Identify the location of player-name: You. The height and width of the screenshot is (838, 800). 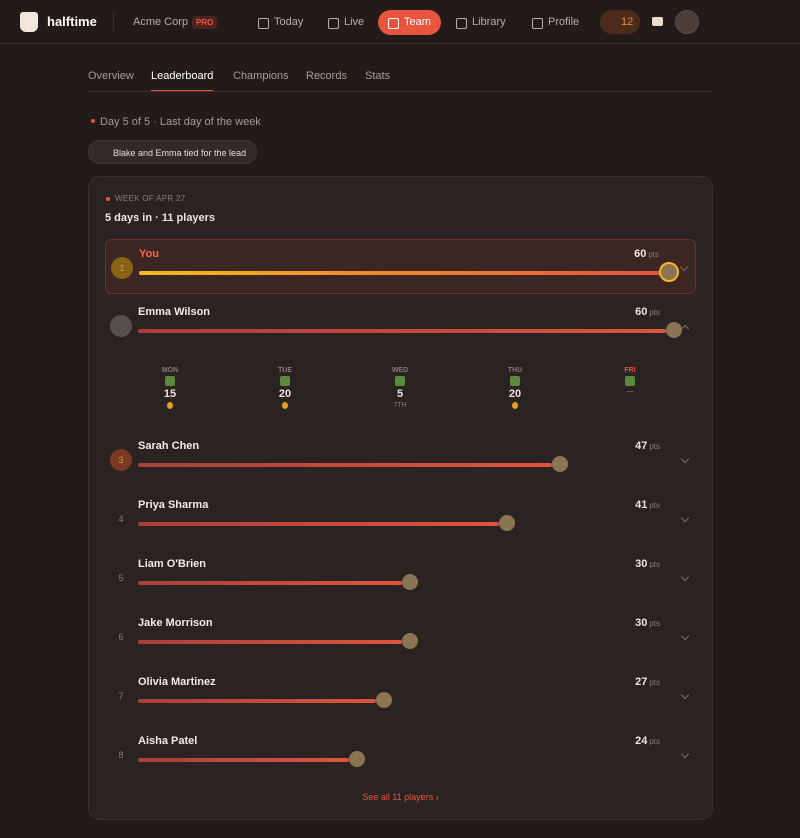
(149, 254).